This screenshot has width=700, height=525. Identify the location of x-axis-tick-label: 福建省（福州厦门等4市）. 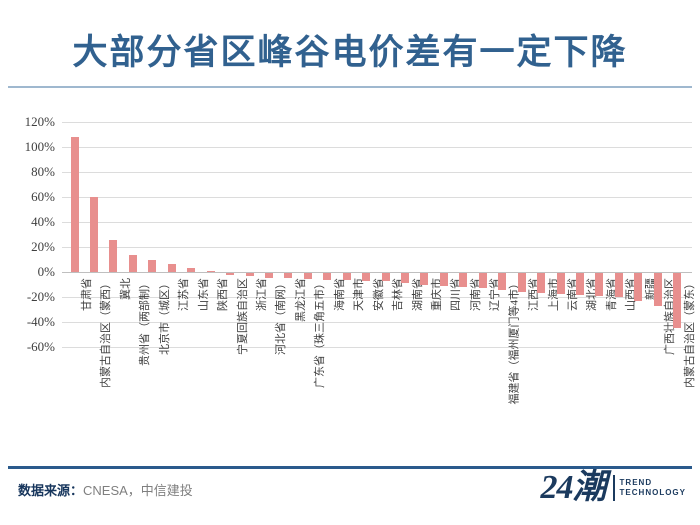
(514, 341).